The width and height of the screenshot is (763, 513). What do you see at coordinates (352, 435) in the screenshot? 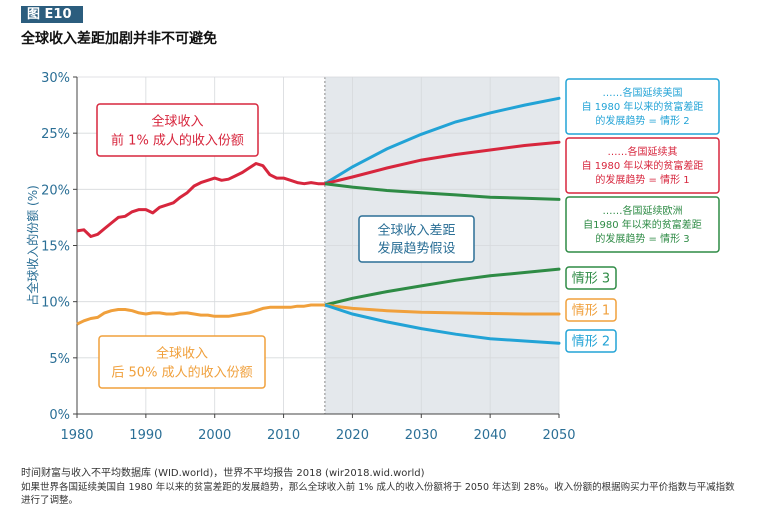
I see `x-tick-label: 2020` at bounding box center [352, 435].